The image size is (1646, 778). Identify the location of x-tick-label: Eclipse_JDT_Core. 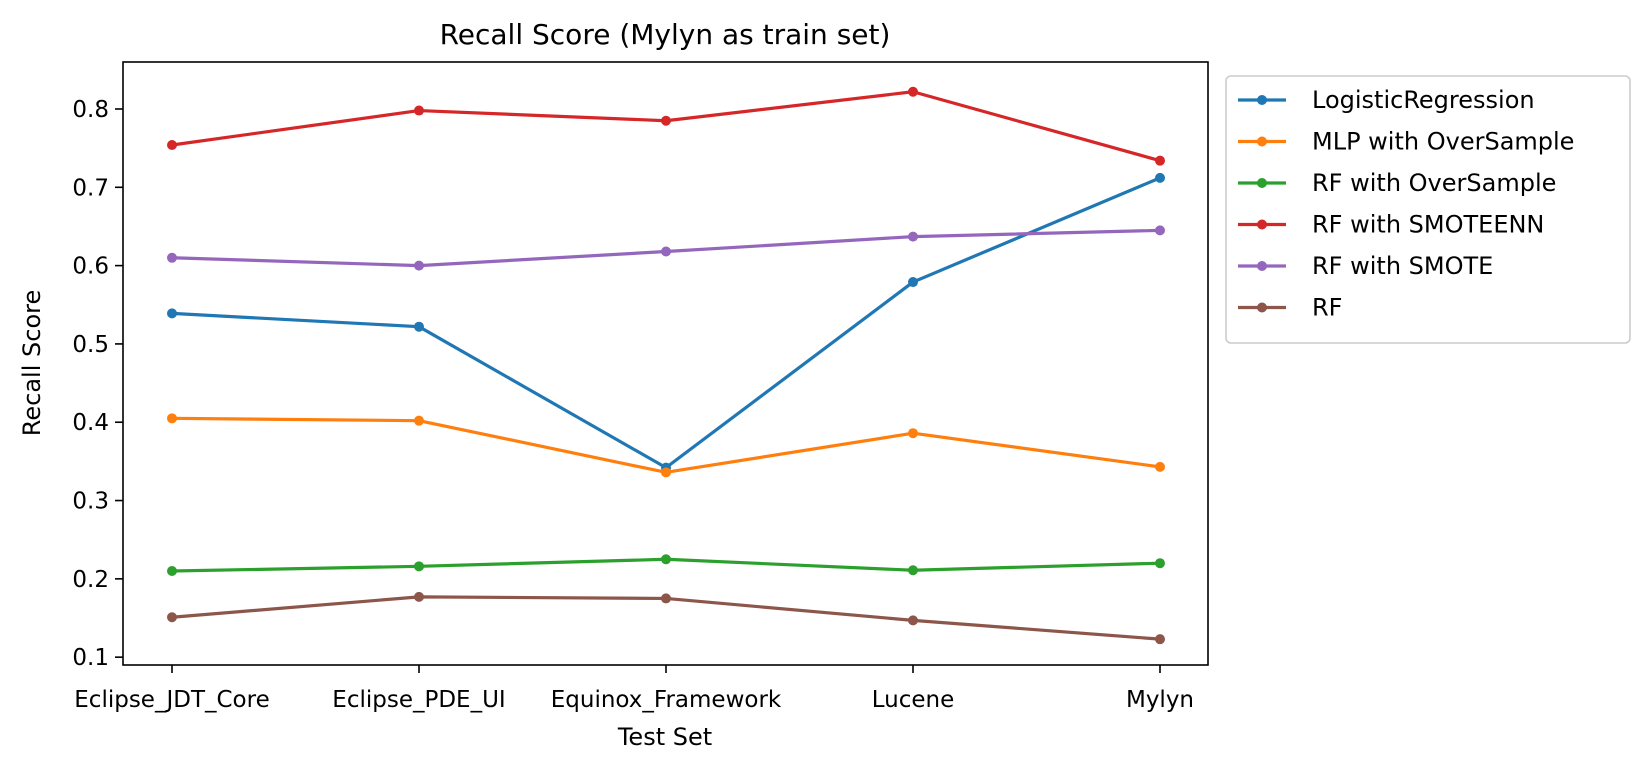
(171, 700).